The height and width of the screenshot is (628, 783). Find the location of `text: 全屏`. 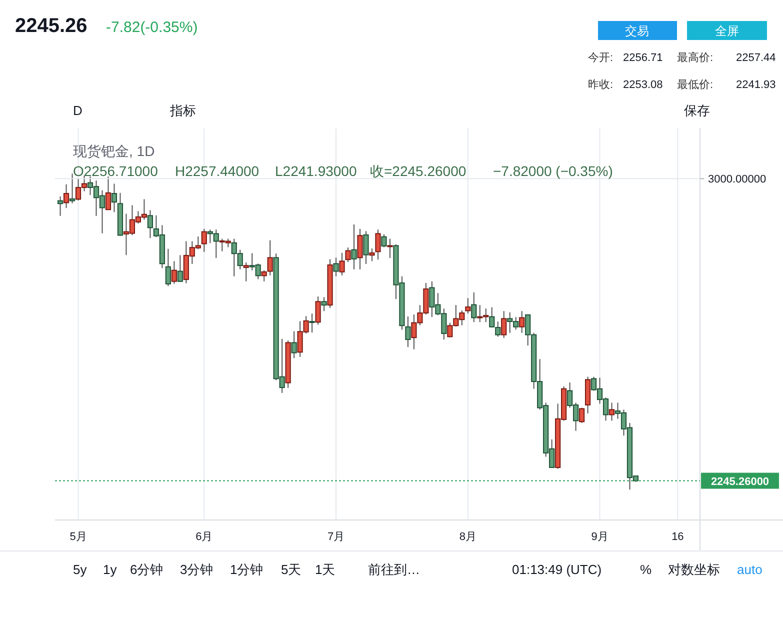

text: 全屏 is located at coordinates (727, 31).